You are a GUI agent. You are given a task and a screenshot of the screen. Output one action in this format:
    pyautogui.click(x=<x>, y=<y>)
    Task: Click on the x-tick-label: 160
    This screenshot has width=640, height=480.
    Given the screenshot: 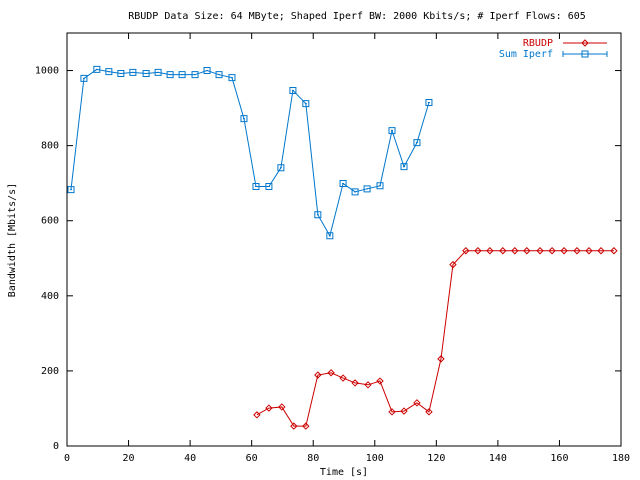 What is the action you would take?
    pyautogui.click(x=559, y=458)
    